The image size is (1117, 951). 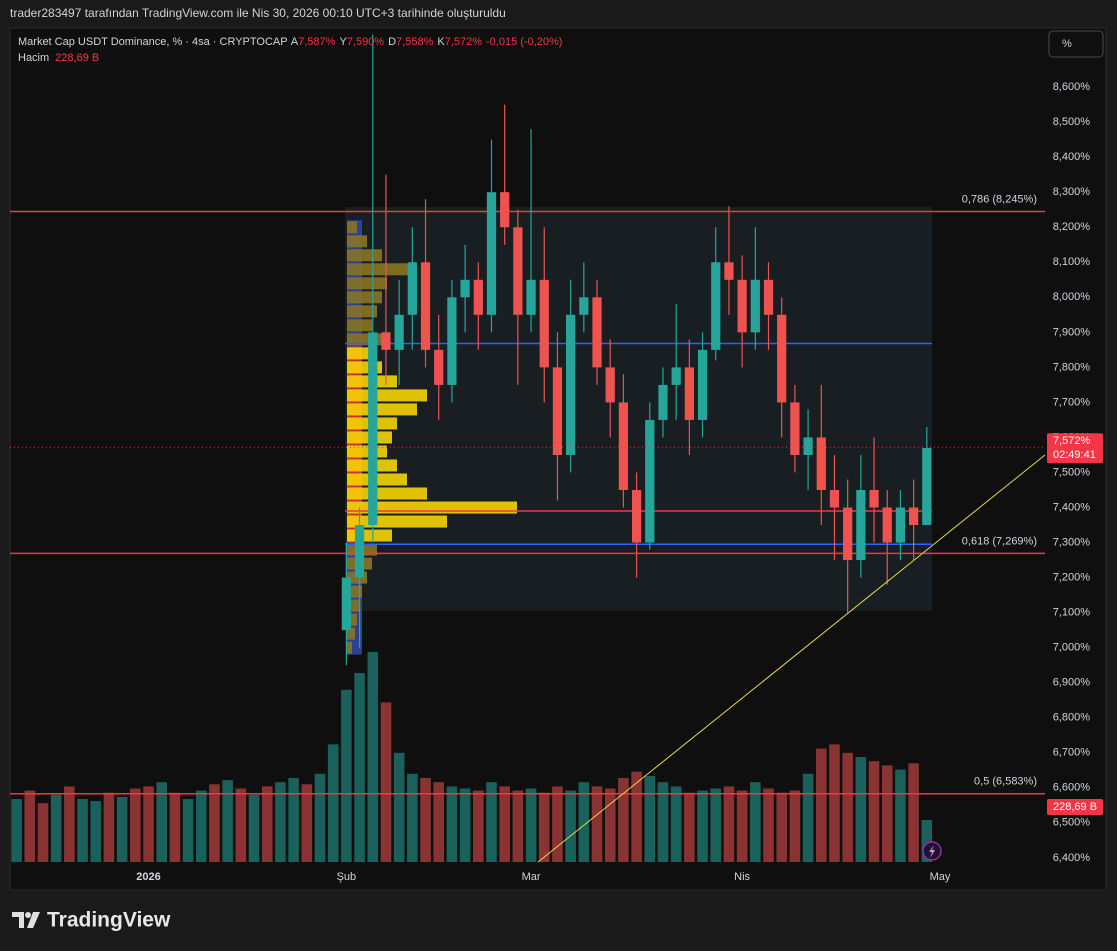 I want to click on y-tick-label: 6,600%, so click(x=1072, y=788).